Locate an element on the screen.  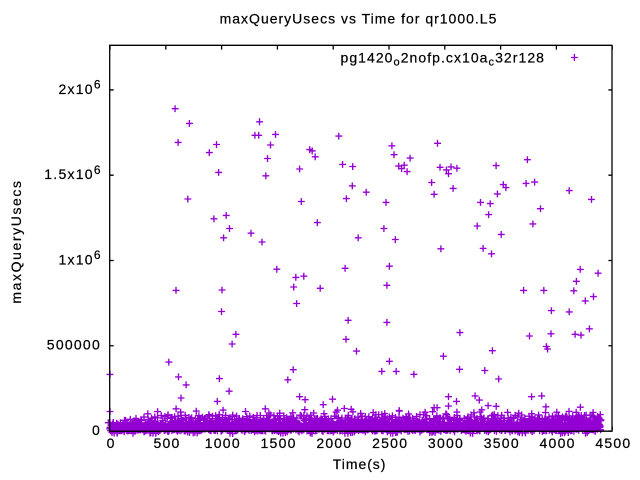
svg-text: 2500 is located at coordinates (390, 443).